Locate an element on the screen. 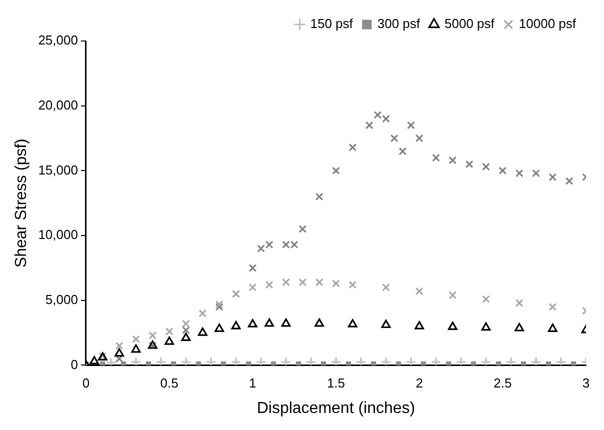 Image resolution: width=604 pixels, height=430 pixels. legend-label: 10000 psf is located at coordinates (547, 24).